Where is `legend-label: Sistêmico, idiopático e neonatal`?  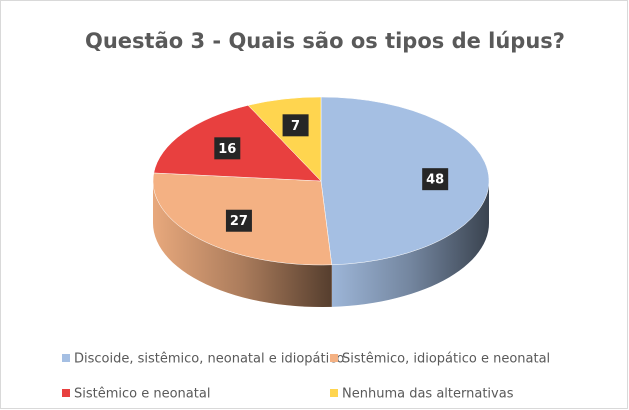 legend-label: Sistêmico, idiopático e neonatal is located at coordinates (446, 359).